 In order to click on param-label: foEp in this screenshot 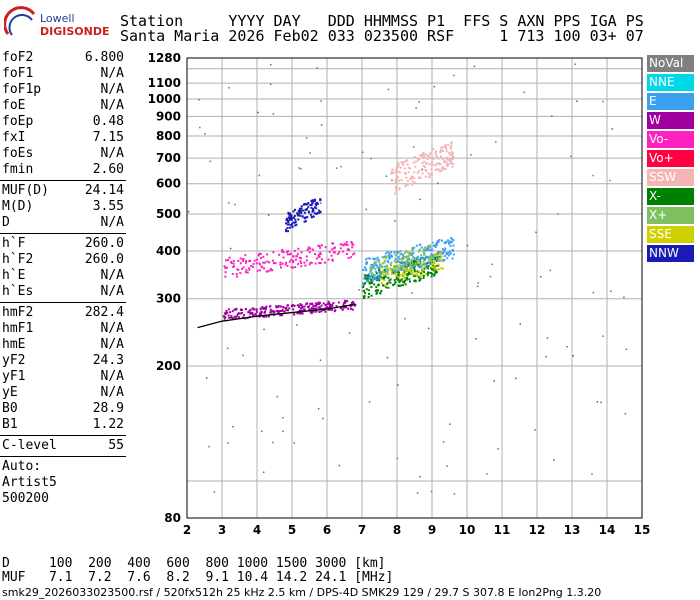, I will do `click(18, 121)`.